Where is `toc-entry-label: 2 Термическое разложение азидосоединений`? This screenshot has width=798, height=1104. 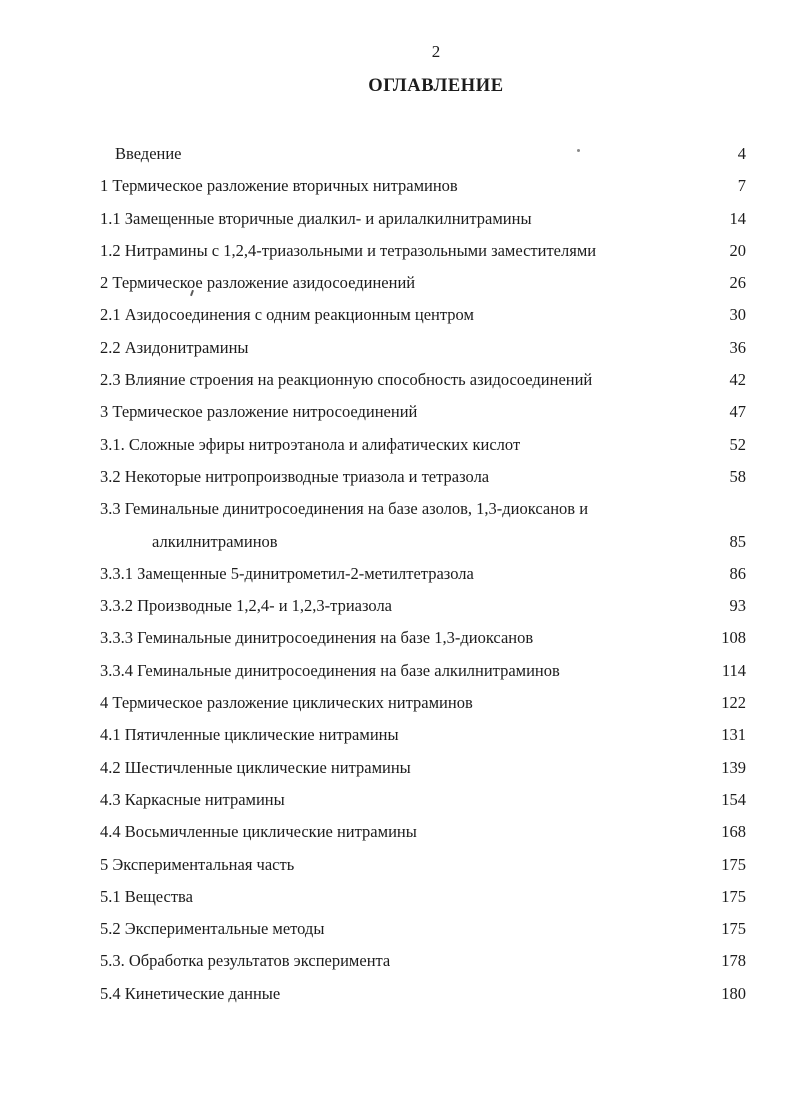
toc-entry-label: 2 Термическое разложение азидосоединений is located at coordinates (410, 283).